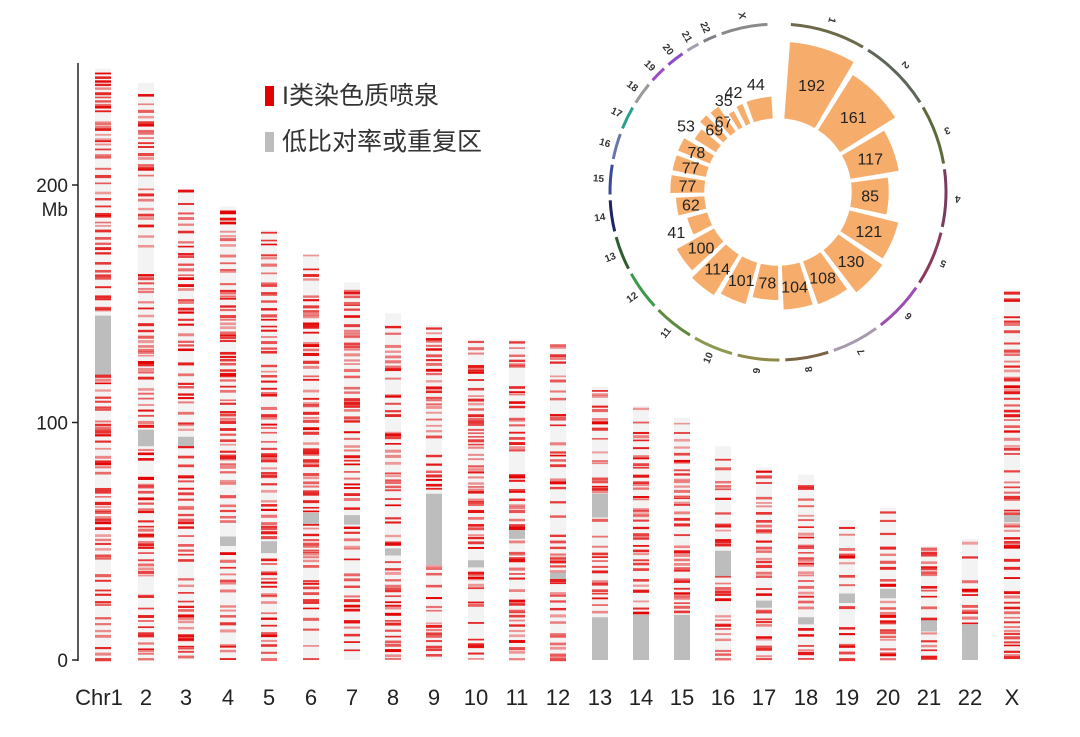 This screenshot has height=737, width=1080. Describe the element at coordinates (831, 20) in the screenshot. I see `circos-chromosome-label: 1` at that location.